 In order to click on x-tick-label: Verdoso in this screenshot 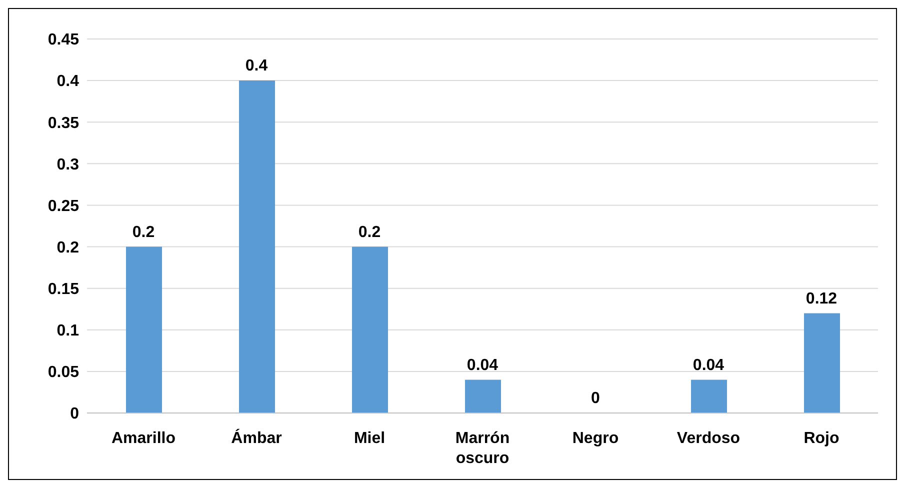, I will do `click(708, 438)`.